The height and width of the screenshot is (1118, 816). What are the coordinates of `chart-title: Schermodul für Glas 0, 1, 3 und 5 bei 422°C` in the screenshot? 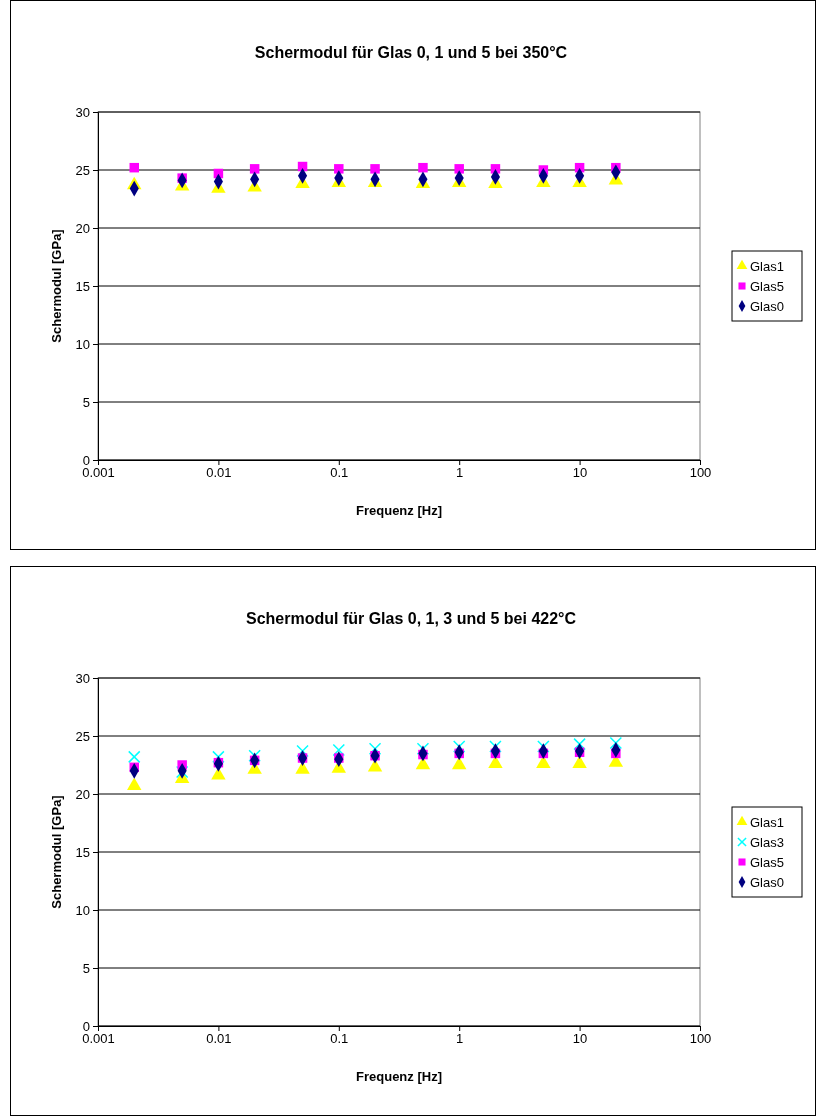 It's located at (411, 618).